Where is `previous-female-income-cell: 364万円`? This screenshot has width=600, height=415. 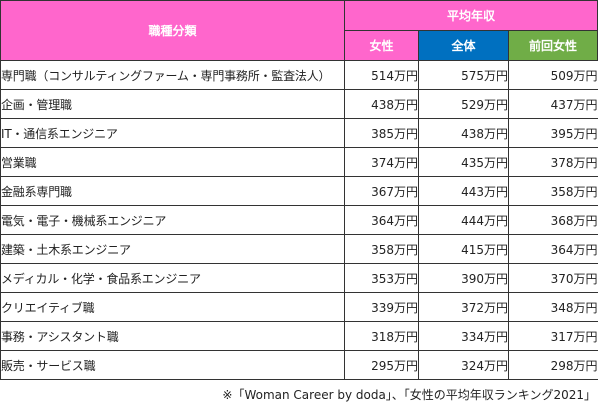
previous-female-income-cell: 364万円 is located at coordinates (552, 249).